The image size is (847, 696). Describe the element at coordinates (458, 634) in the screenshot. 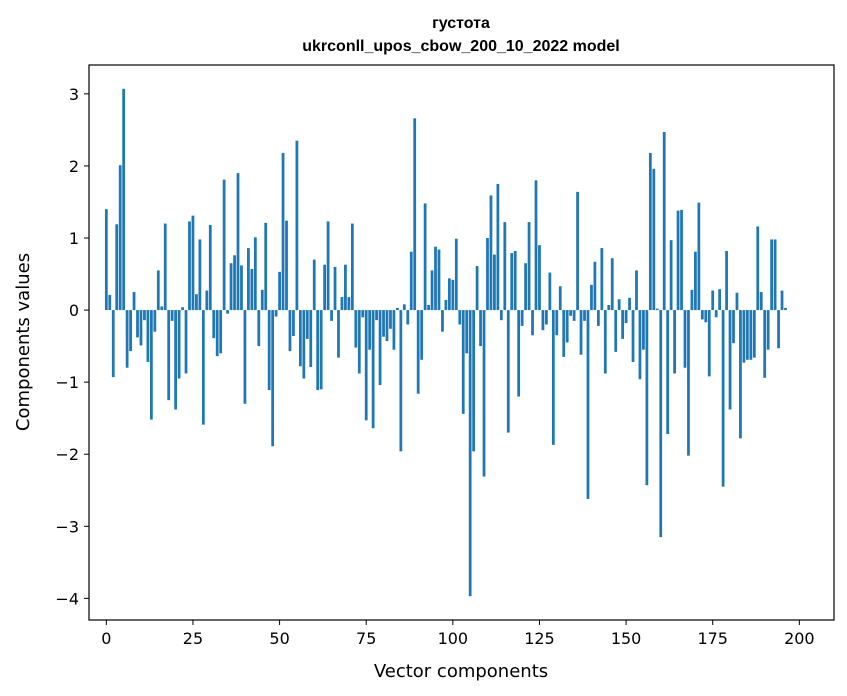

I see `x-axis-ticks: 0 25 50 75 100 125 150 175 200` at that location.